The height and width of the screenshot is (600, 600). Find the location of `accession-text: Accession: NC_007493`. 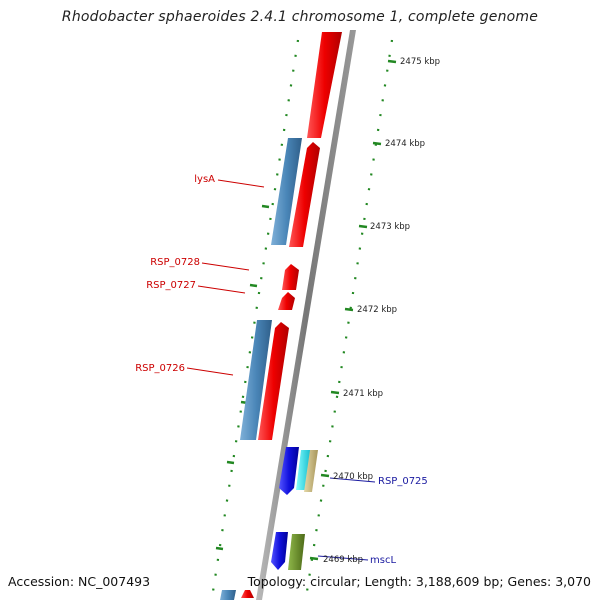

accession-text: Accession: NC_007493 is located at coordinates (79, 581).